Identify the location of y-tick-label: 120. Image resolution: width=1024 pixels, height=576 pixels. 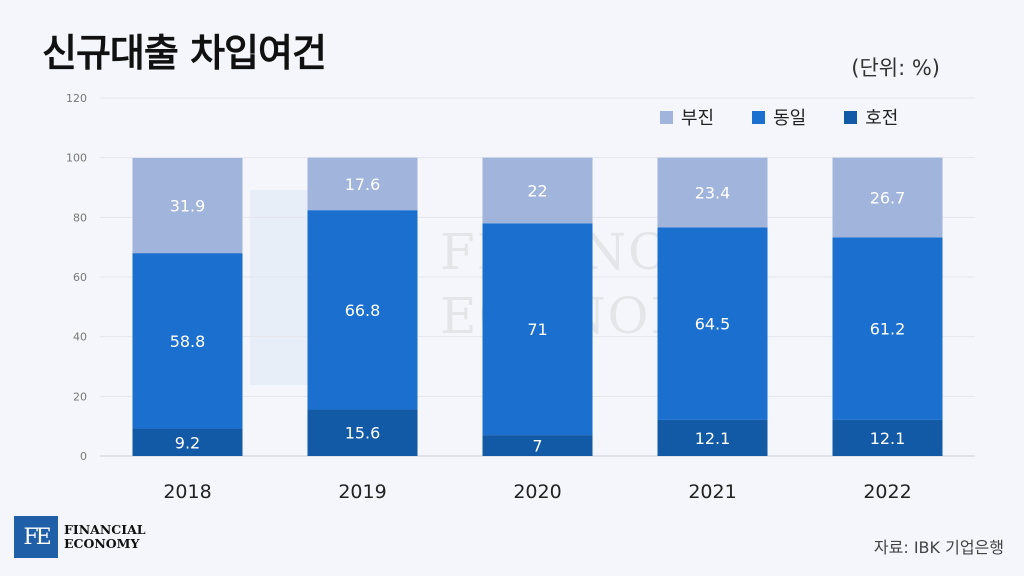
(76, 98).